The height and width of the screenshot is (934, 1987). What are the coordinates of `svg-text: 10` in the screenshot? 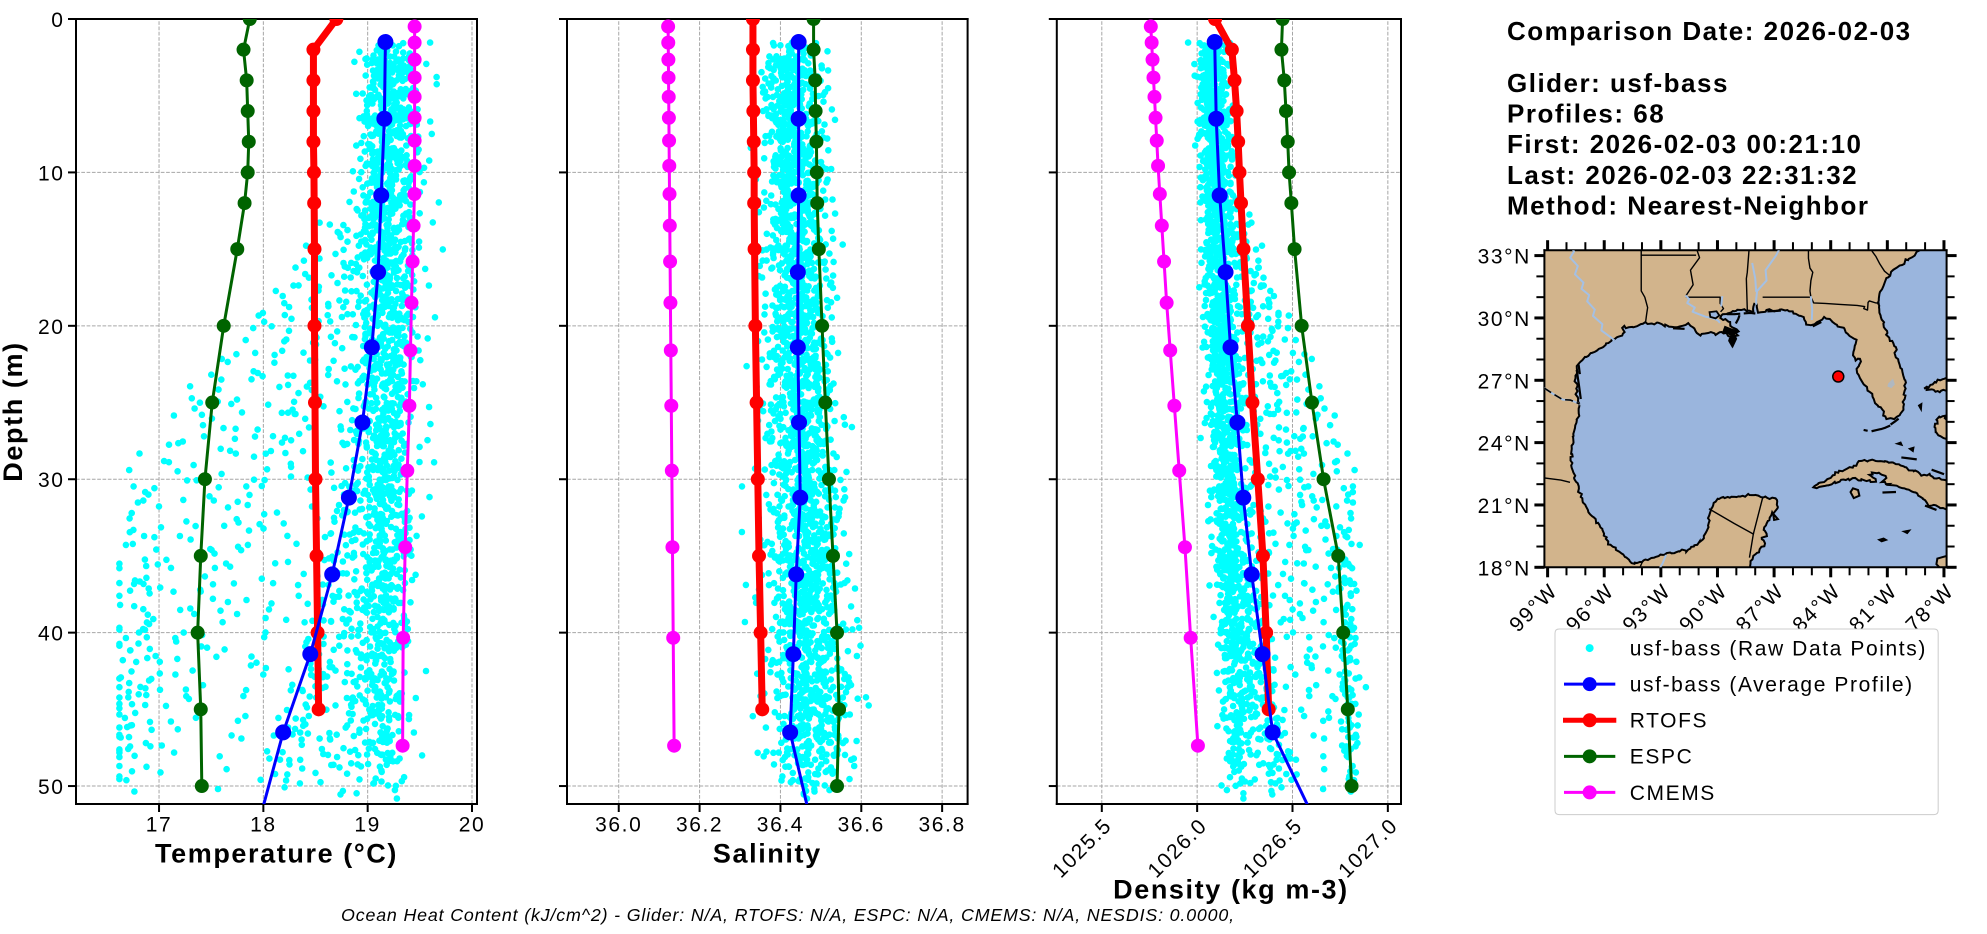 It's located at (51, 173).